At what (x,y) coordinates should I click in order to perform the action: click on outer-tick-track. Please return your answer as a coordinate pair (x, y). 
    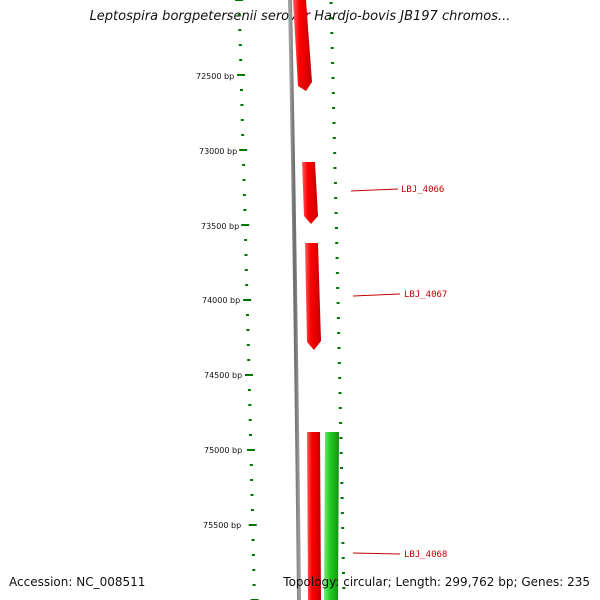
    Looking at the image, I should click on (337, 295).